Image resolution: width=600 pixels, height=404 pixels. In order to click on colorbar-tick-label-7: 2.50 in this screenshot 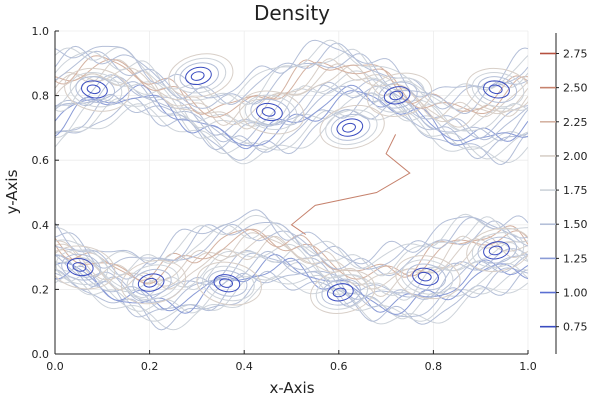, I will do `click(575, 88)`.